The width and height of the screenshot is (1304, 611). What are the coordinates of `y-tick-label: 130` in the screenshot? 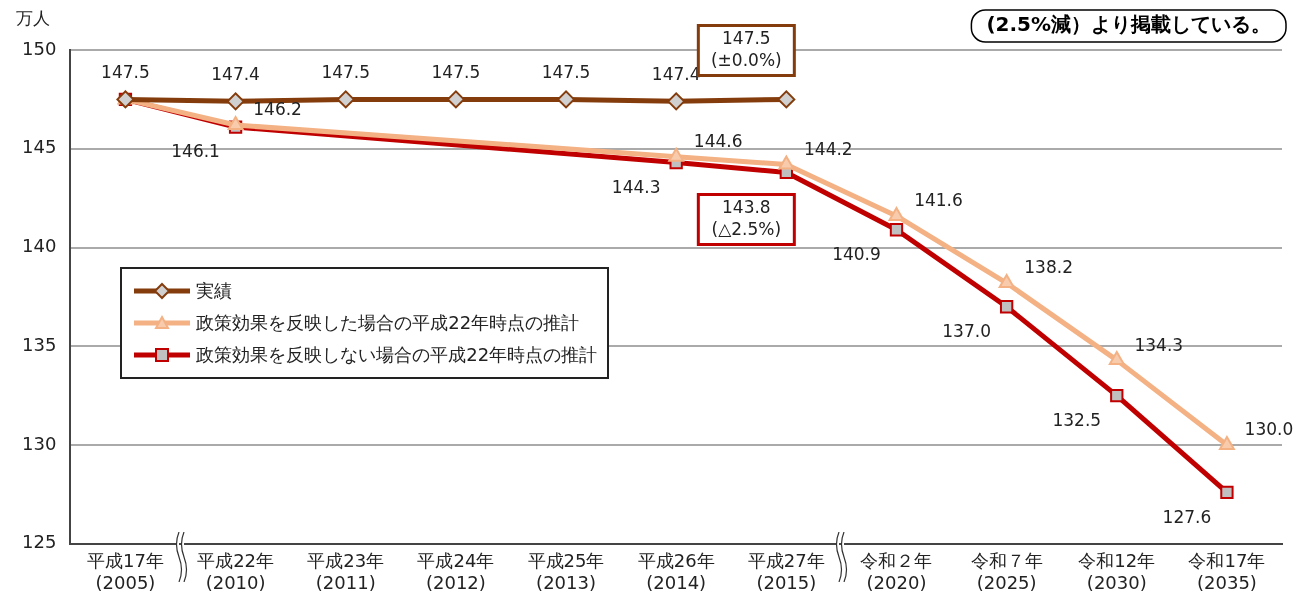 It's located at (39, 443).